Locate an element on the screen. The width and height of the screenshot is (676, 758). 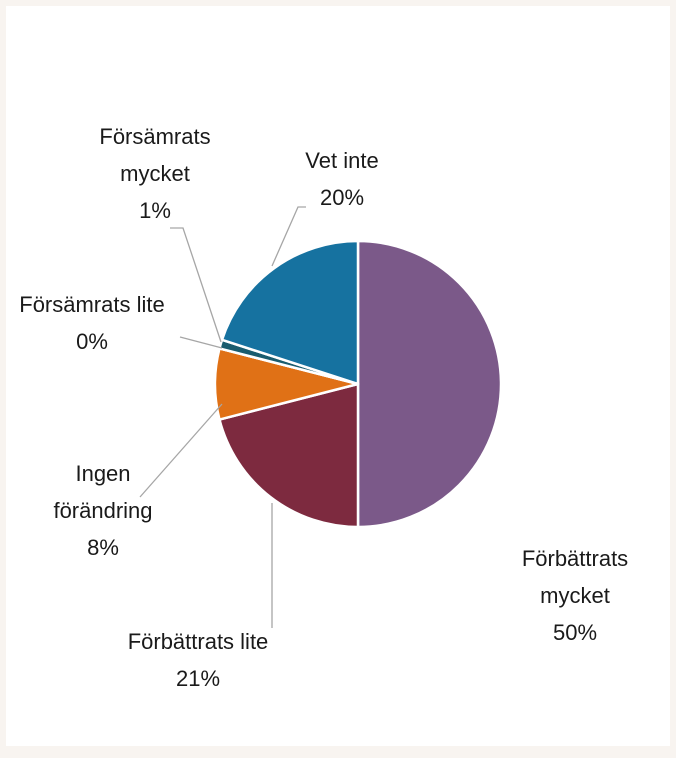
value-label: 21% is located at coordinates (198, 678).